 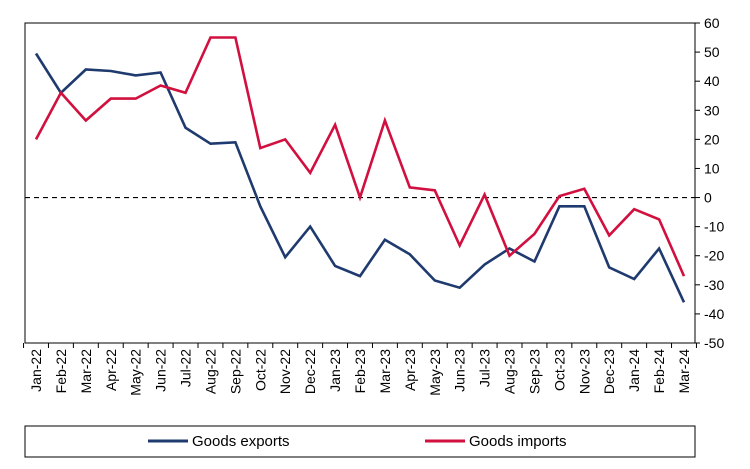 I want to click on x-tick-label: Feb-23, so click(x=360, y=371).